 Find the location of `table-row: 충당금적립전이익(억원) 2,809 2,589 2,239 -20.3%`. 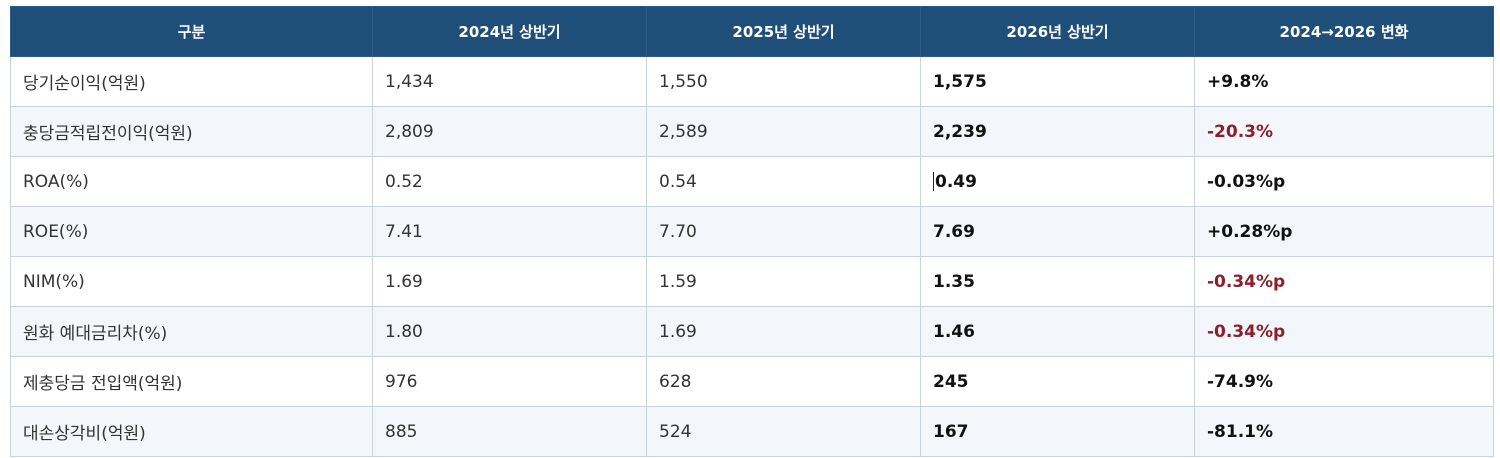

table-row: 충당금적립전이익(억원) 2,809 2,589 2,239 -20.3% is located at coordinates (752, 131).